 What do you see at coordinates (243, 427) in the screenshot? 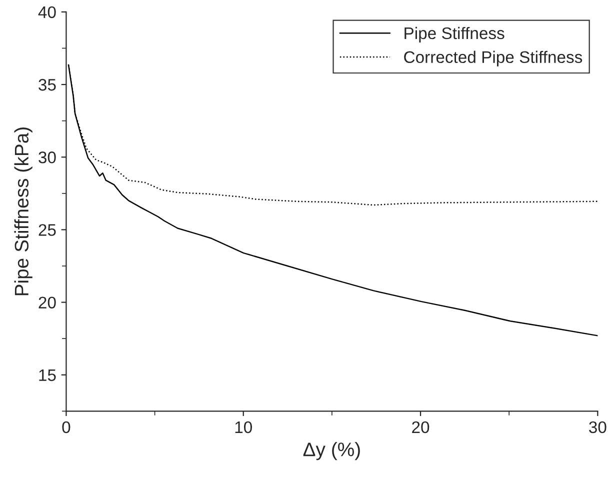
I see `x-tick-label: 10` at bounding box center [243, 427].